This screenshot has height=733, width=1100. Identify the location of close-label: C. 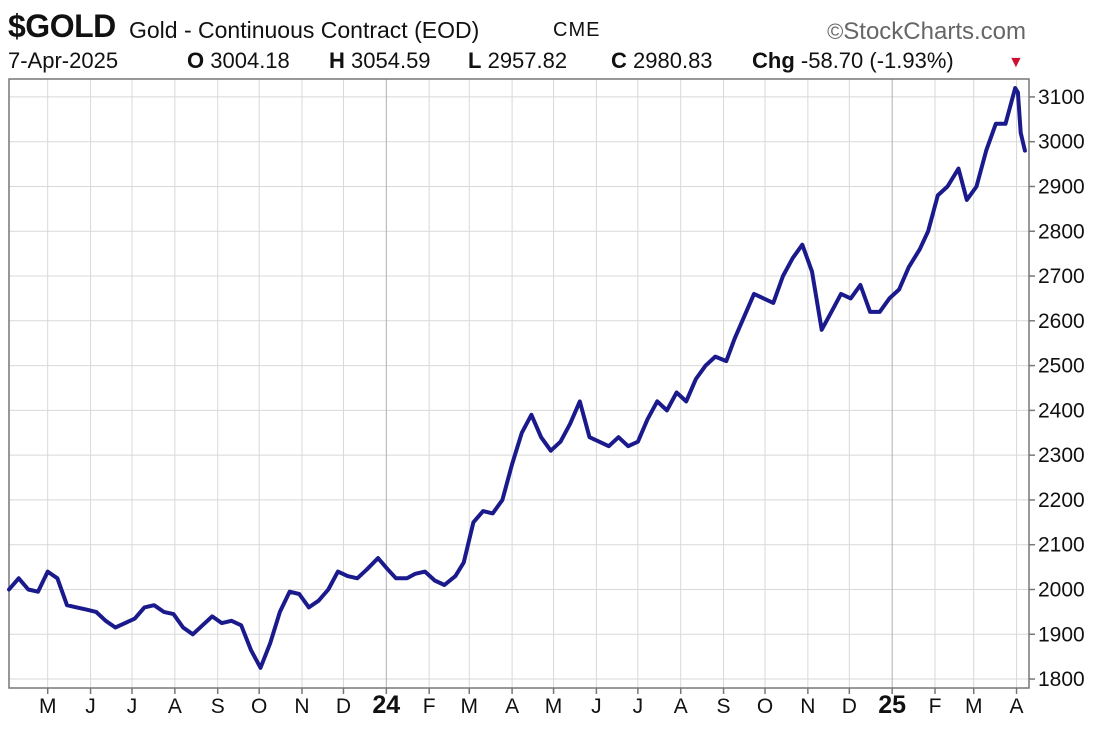
(619, 60).